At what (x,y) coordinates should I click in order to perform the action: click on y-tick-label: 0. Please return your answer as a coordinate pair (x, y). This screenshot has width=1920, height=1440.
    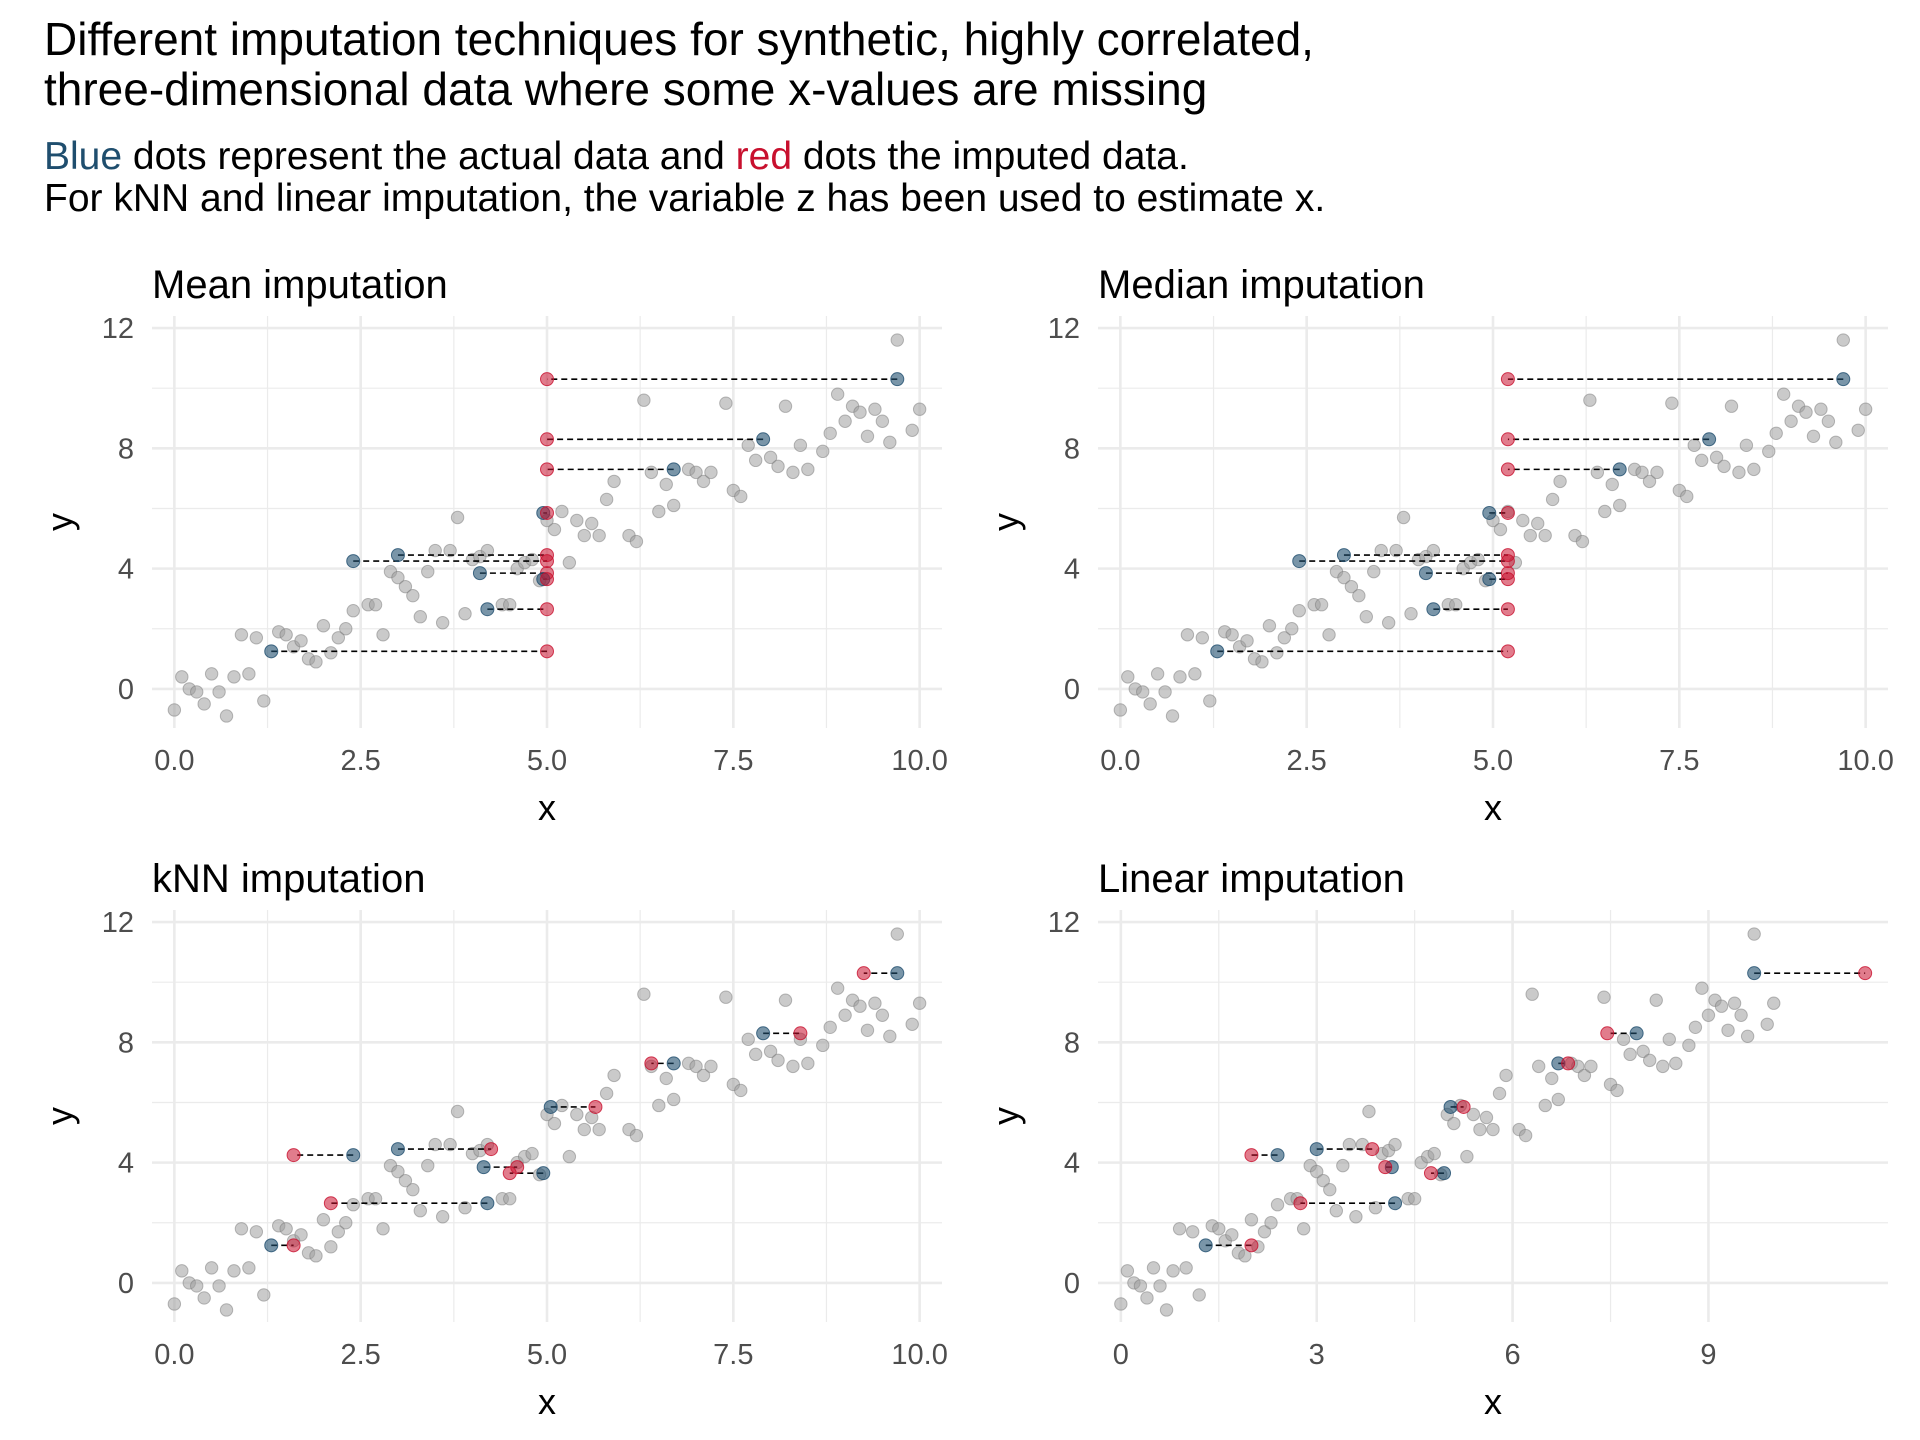
    Looking at the image, I should click on (126, 690).